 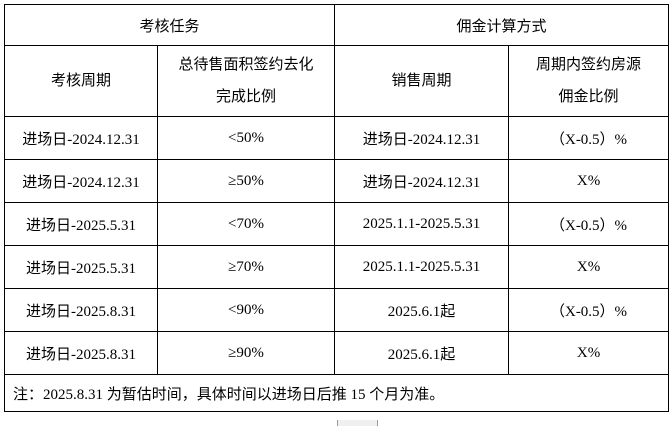 What do you see at coordinates (246, 81) in the screenshot?
I see `col-header-completion-ratio: 总待售面积签约去化 完成比例` at bounding box center [246, 81].